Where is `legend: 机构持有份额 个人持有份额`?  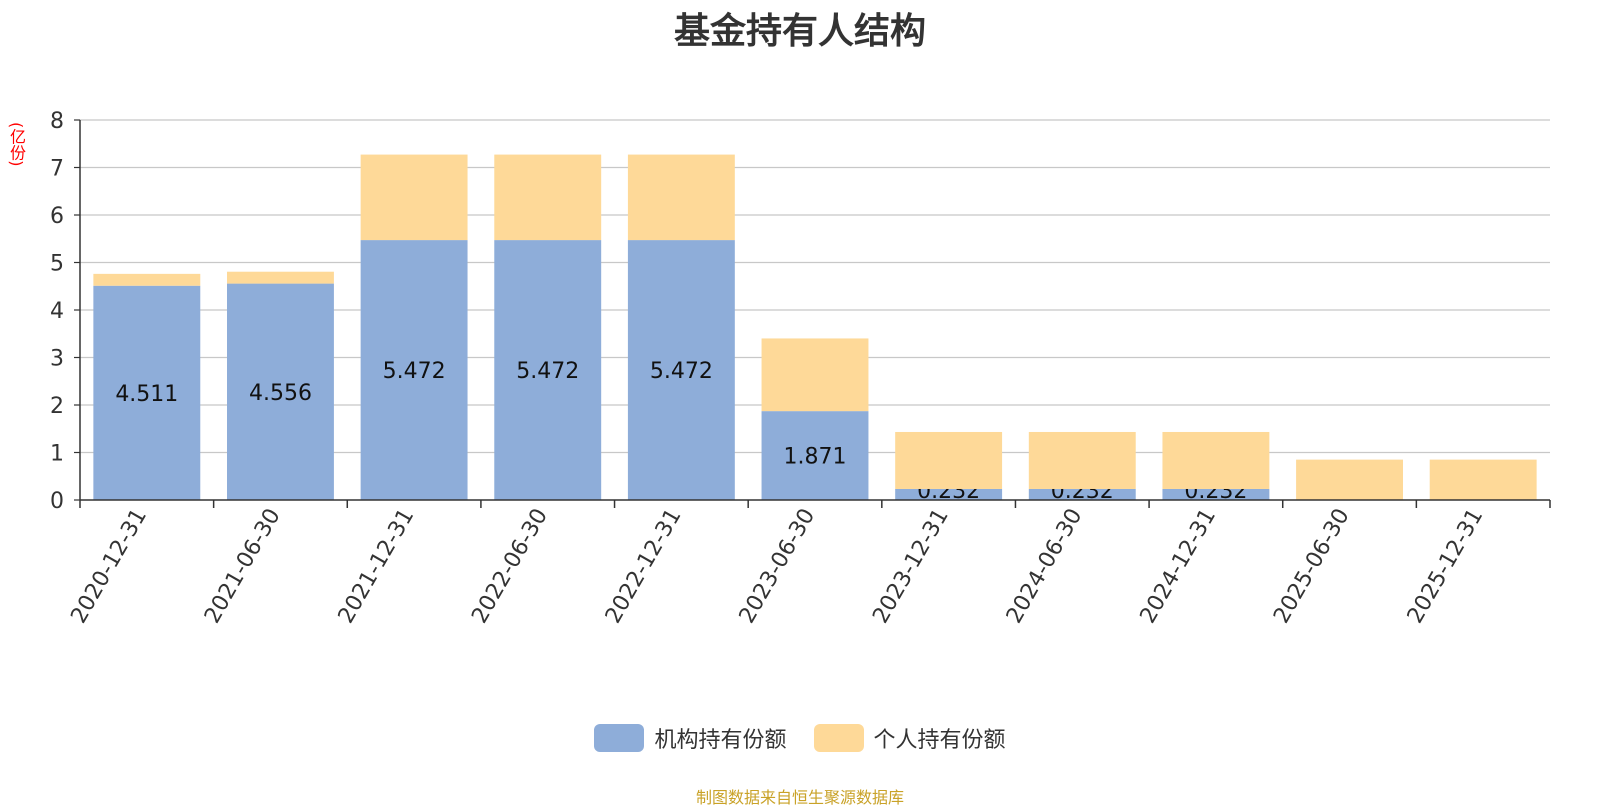 legend: 机构持有份额 个人持有份额 is located at coordinates (800, 740).